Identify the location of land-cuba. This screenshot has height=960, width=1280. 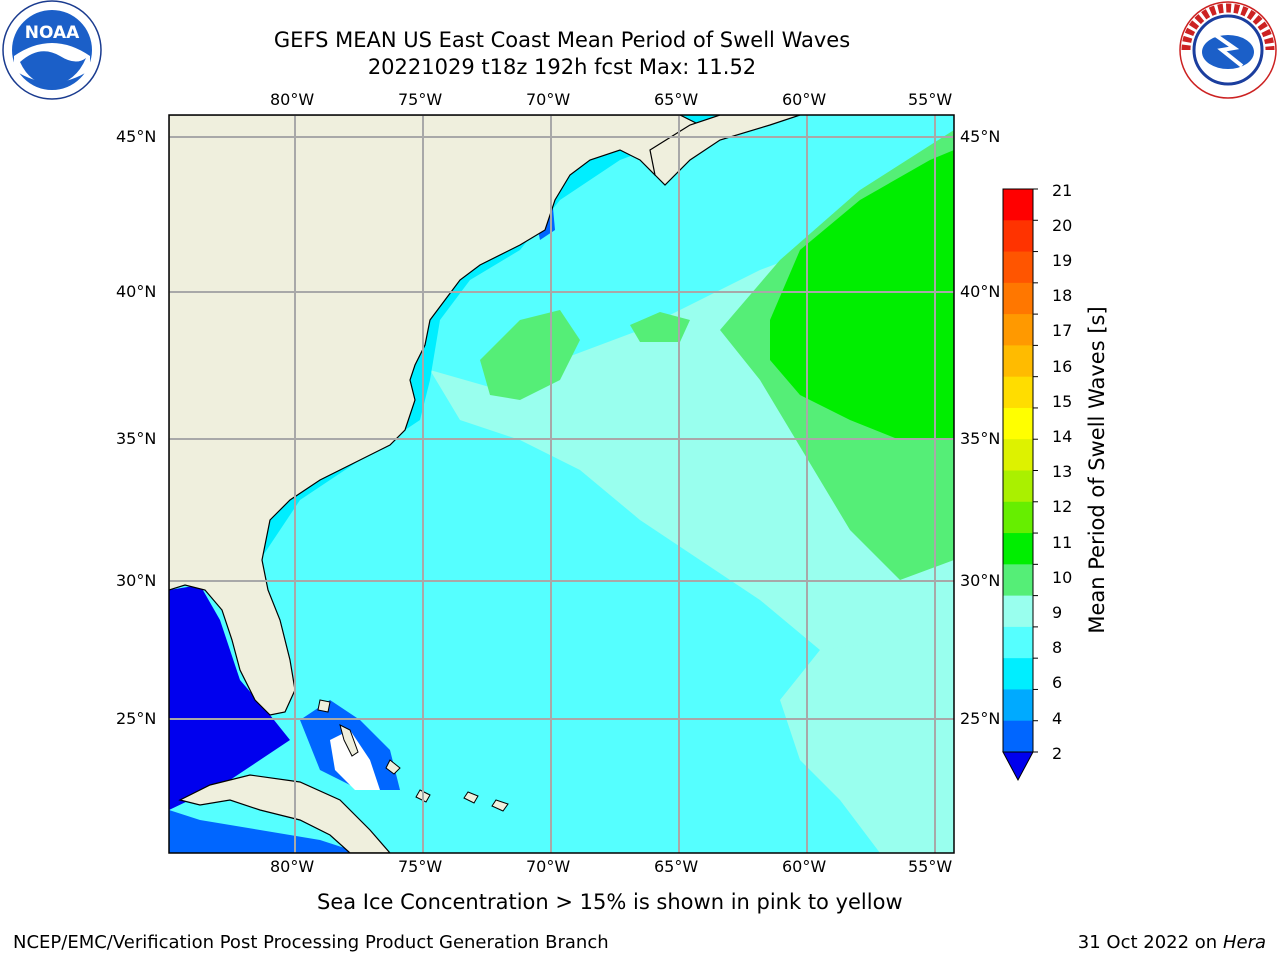
(284, 813).